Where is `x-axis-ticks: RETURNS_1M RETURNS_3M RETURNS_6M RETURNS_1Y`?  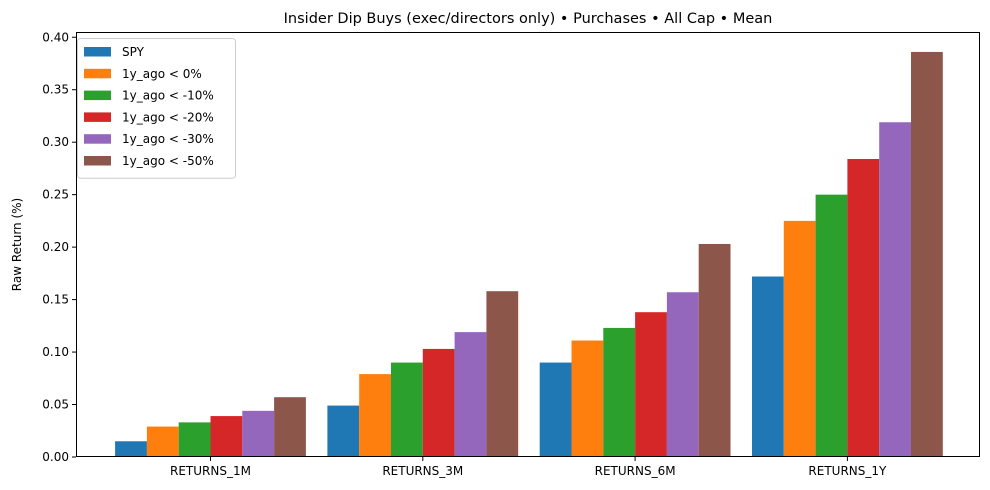
x-axis-ticks: RETURNS_1M RETURNS_3M RETURNS_6M RETURNS_1Y is located at coordinates (528, 467).